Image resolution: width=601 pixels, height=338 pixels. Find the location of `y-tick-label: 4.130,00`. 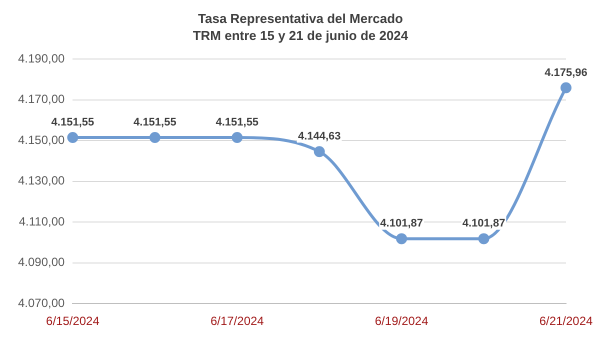

y-tick-label: 4.130,00 is located at coordinates (42, 181).